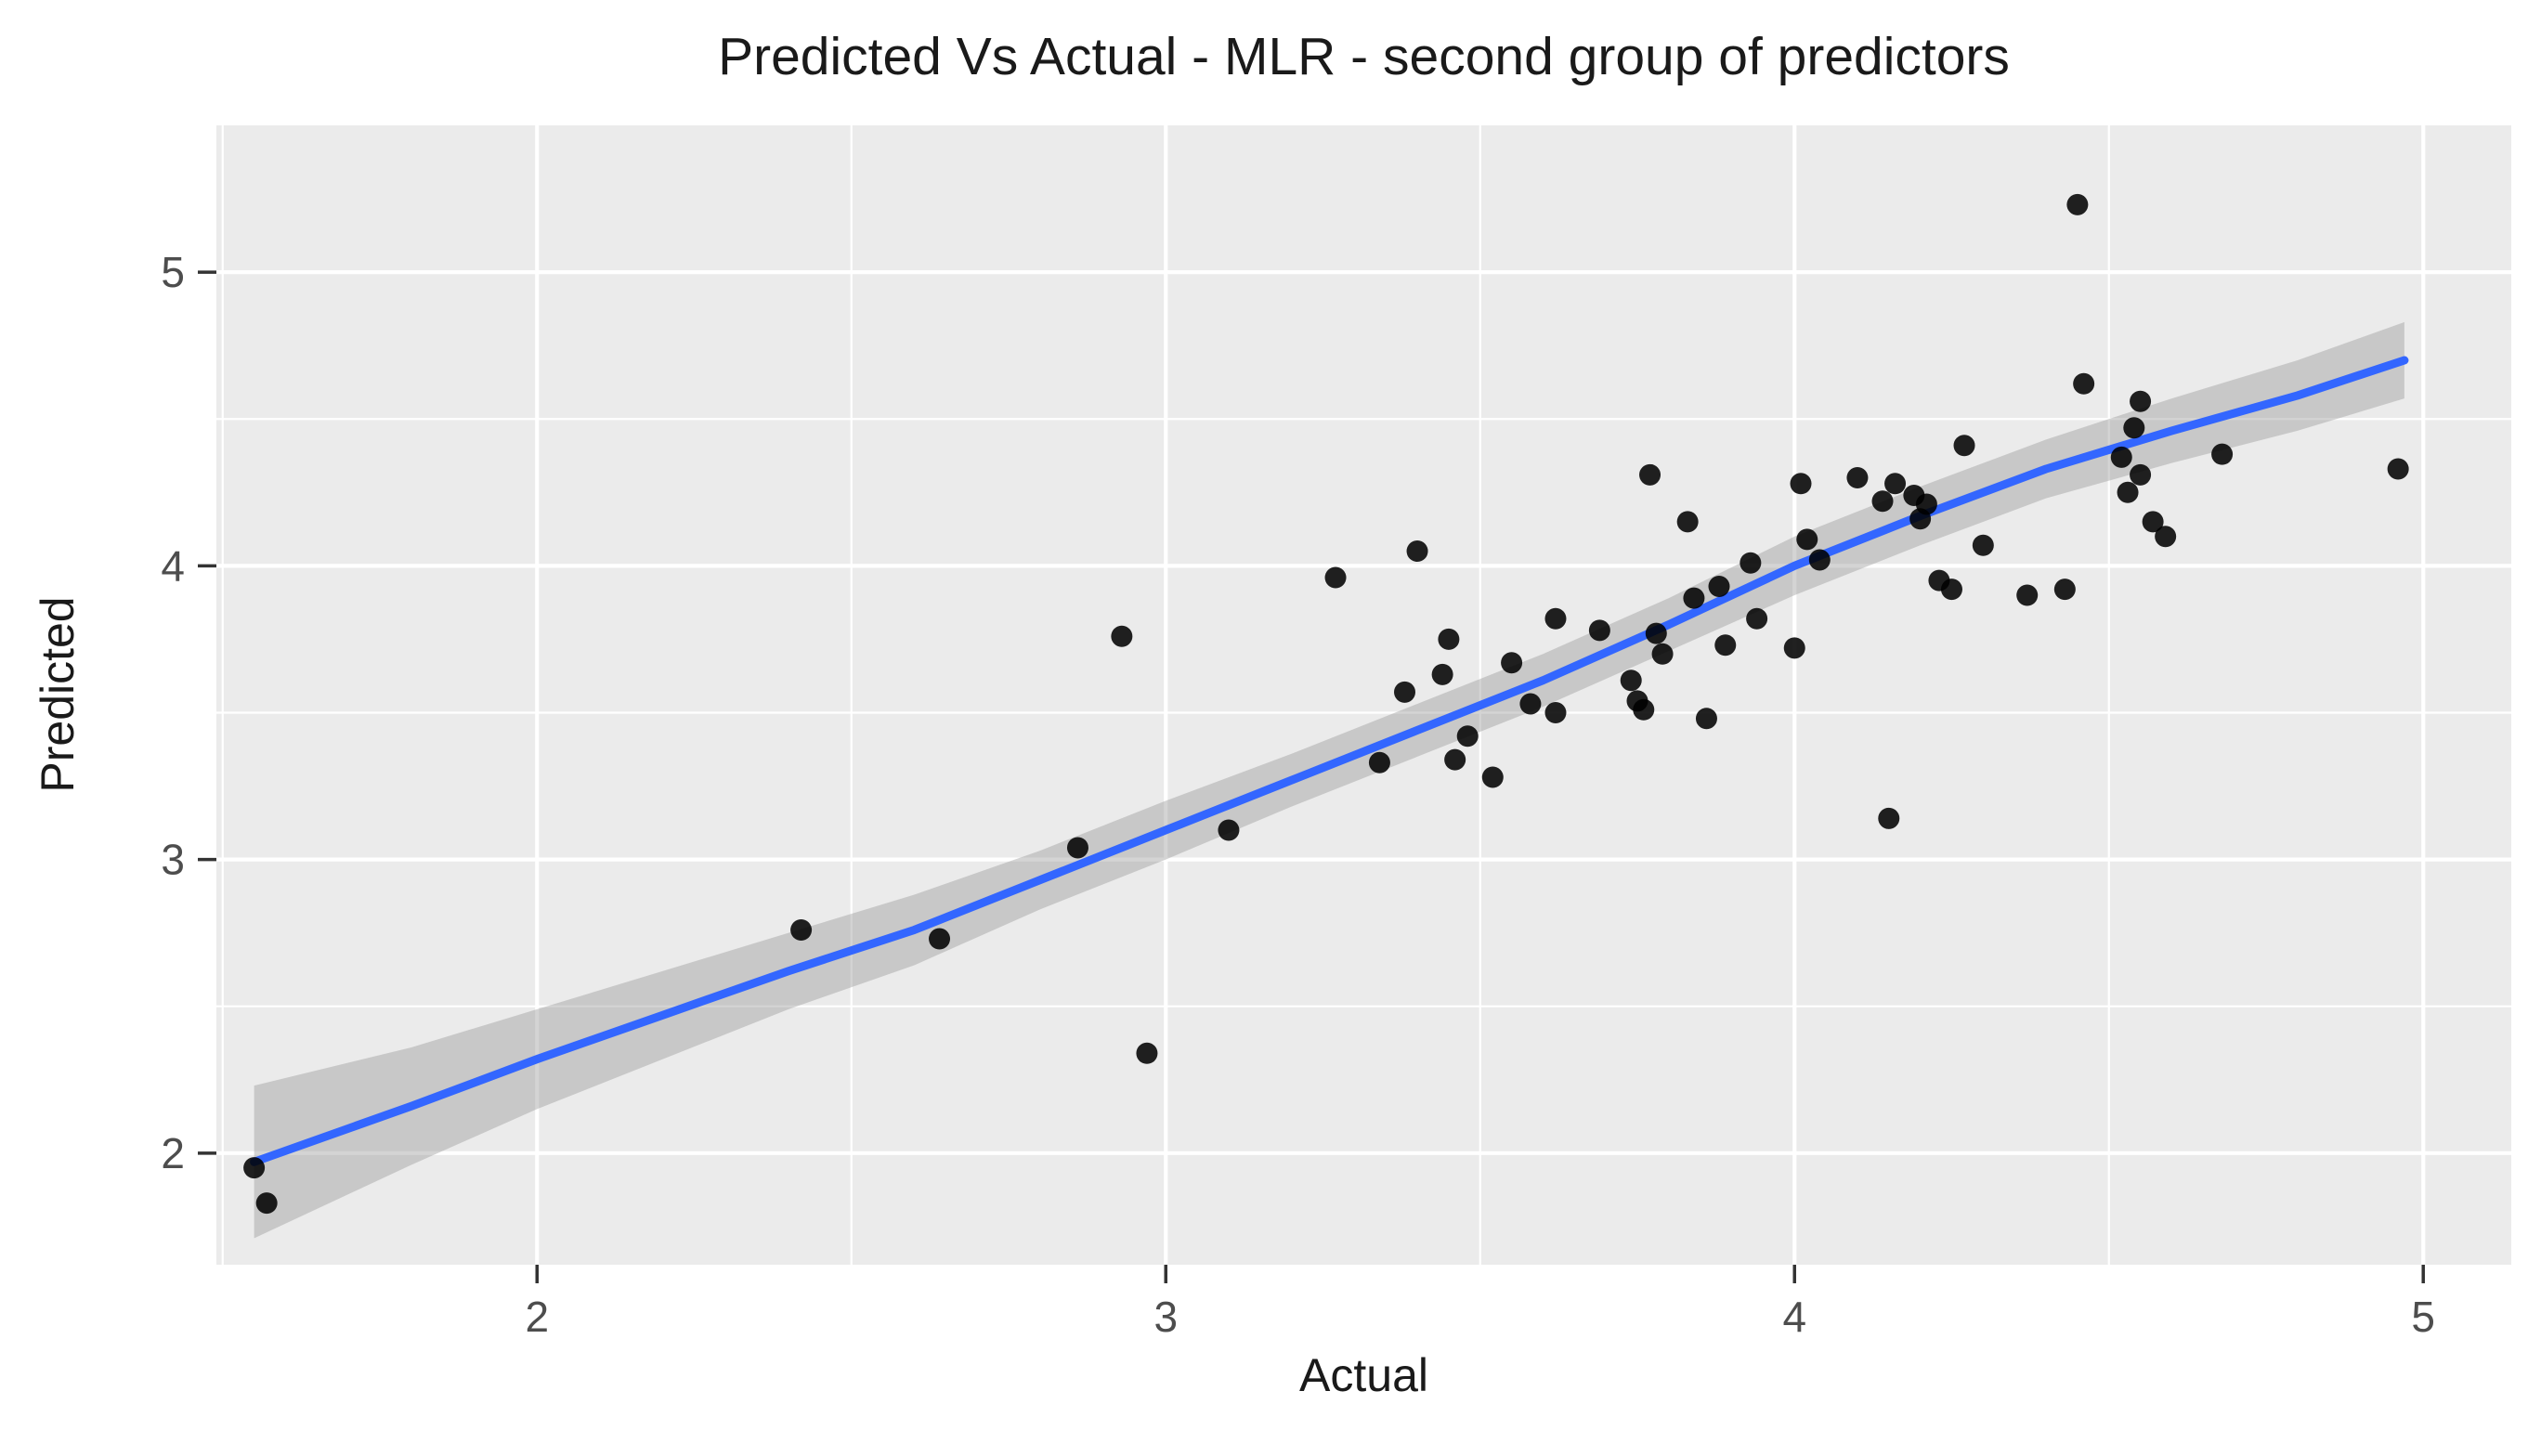 The height and width of the screenshot is (1456, 2528). I want to click on y-tick-label: 4, so click(173, 565).